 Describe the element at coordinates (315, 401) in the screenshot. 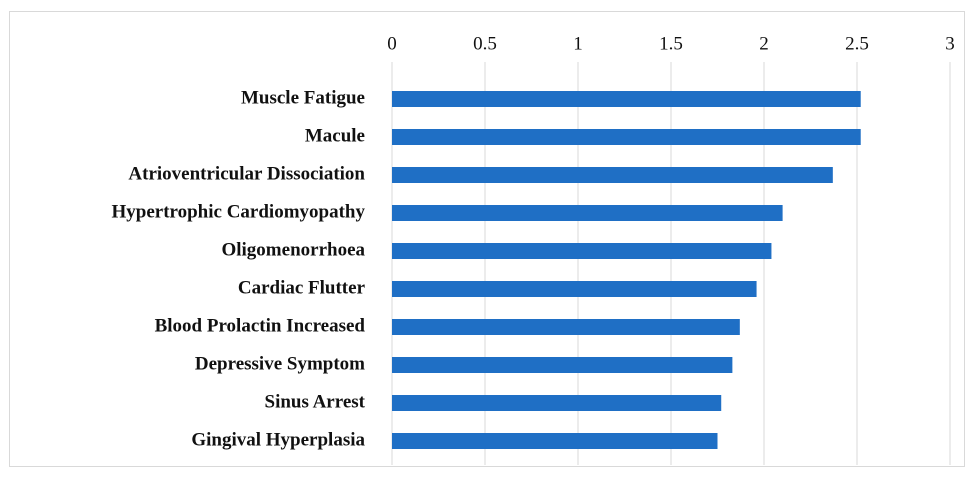

I see `y-tick-label: Sinus Arrest` at that location.